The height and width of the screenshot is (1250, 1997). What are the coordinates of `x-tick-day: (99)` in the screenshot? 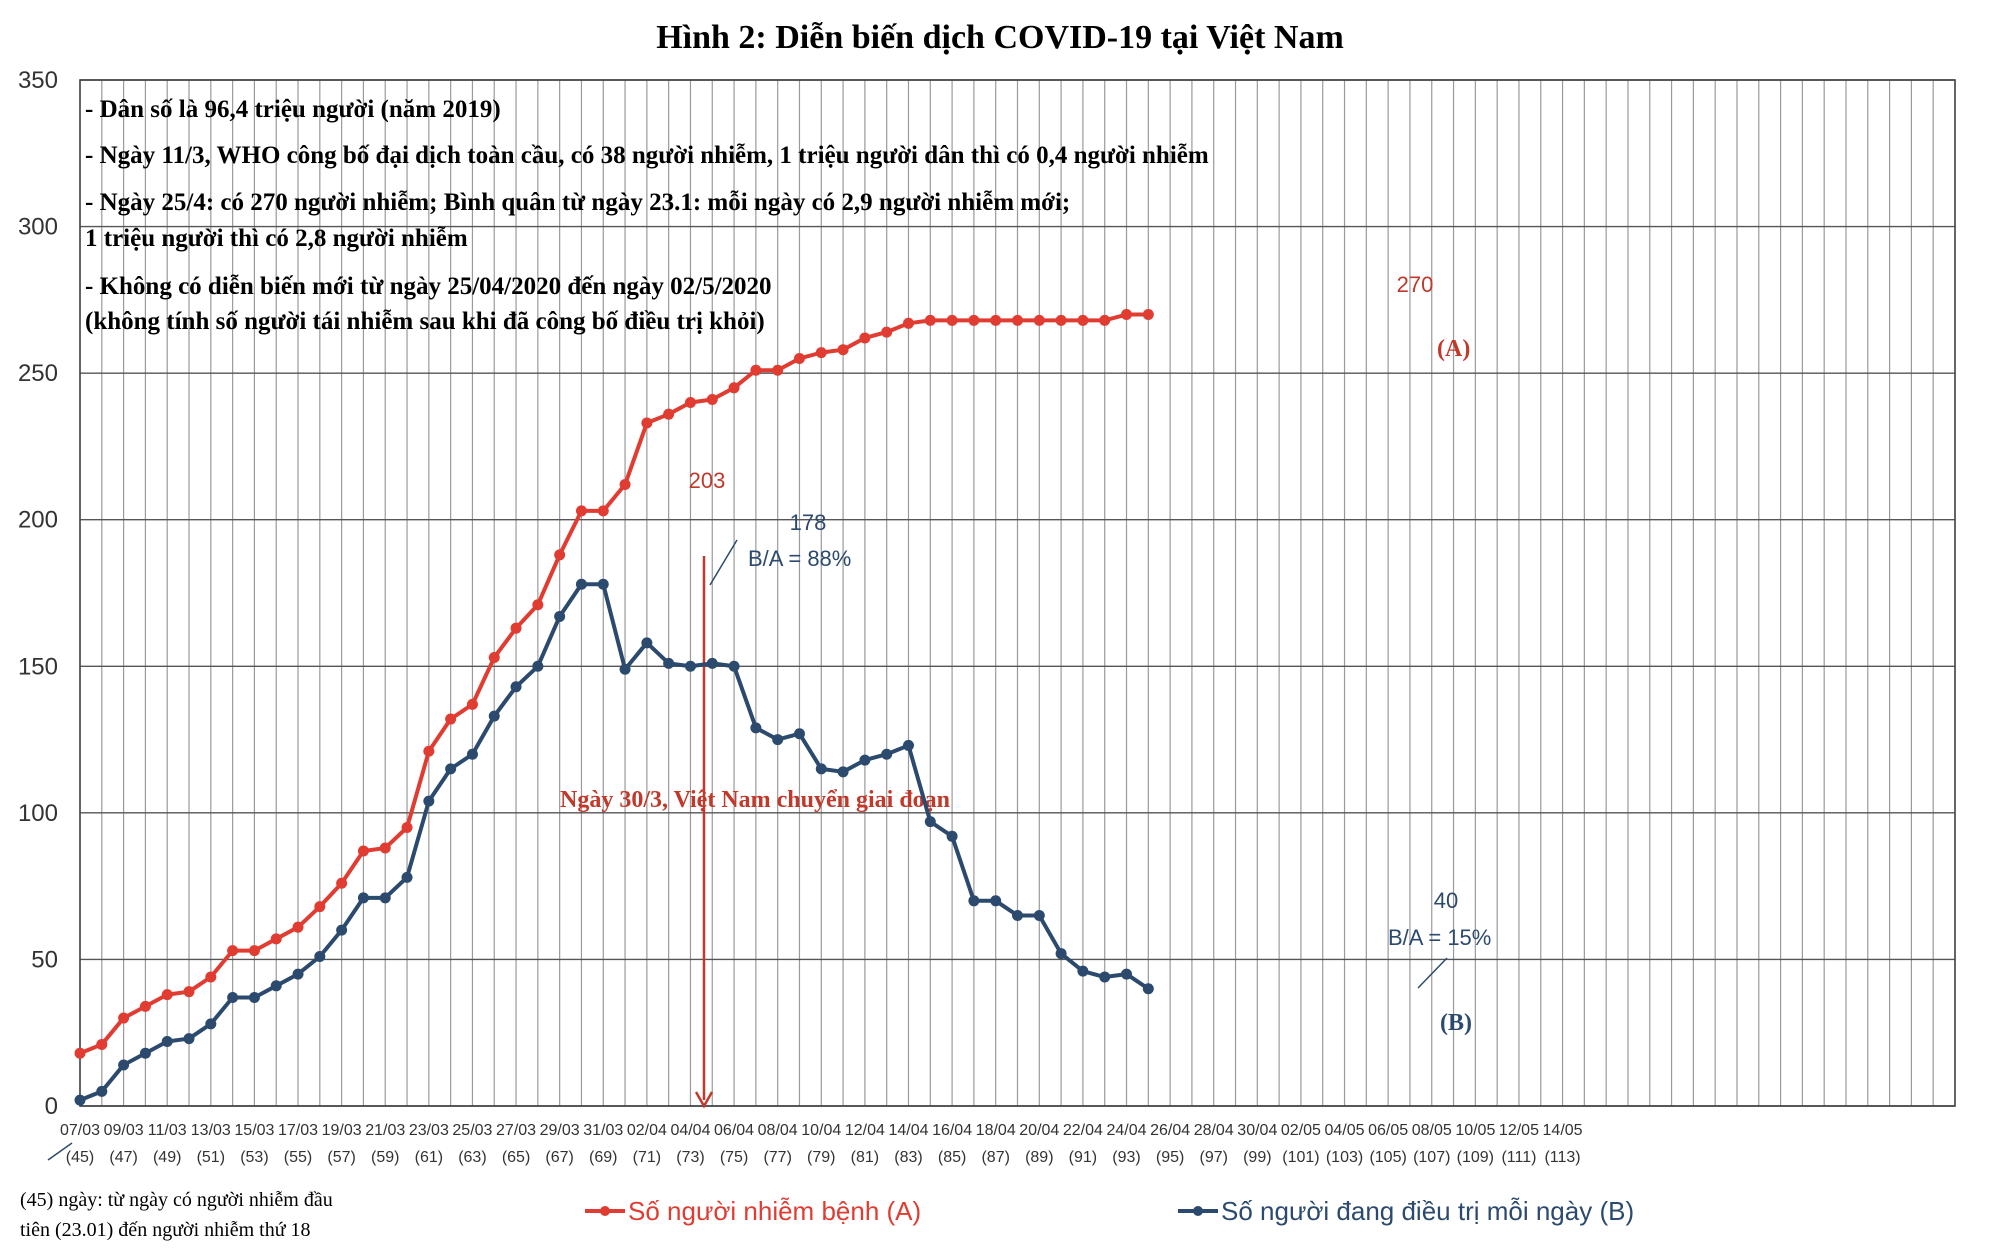 It's located at (1257, 1157).